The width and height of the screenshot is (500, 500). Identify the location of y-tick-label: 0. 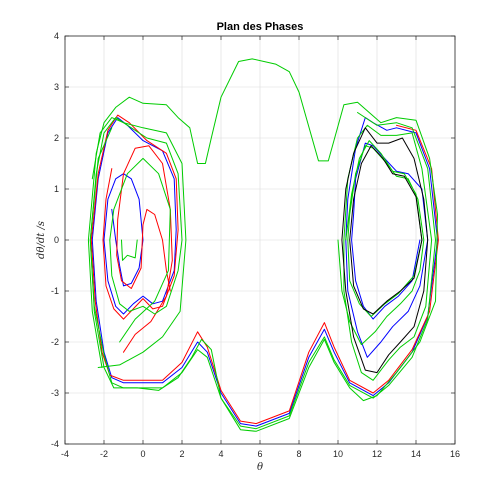
(56, 240).